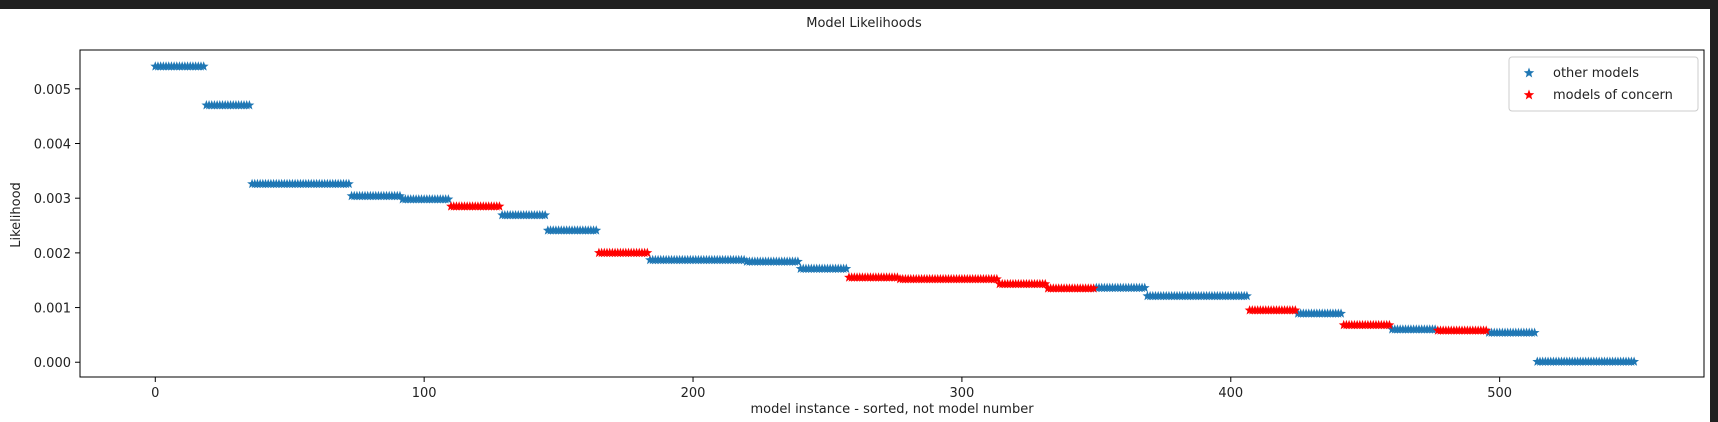 The height and width of the screenshot is (422, 1718). What do you see at coordinates (1499, 393) in the screenshot?
I see `x-tick-label: 500` at bounding box center [1499, 393].